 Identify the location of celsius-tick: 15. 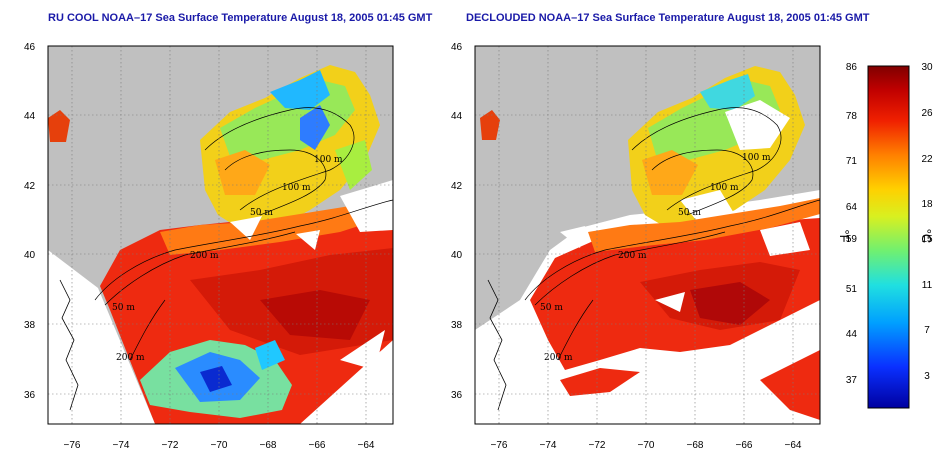
(927, 239).